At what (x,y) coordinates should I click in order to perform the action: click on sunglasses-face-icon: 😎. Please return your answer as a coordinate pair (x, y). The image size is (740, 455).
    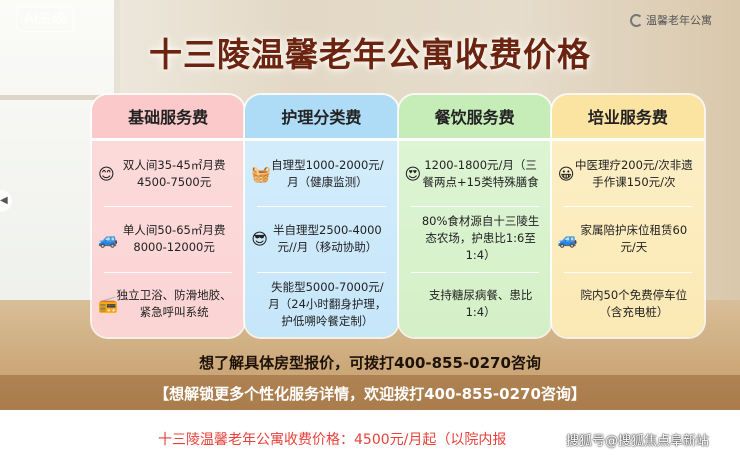
    Looking at the image, I should click on (259, 239).